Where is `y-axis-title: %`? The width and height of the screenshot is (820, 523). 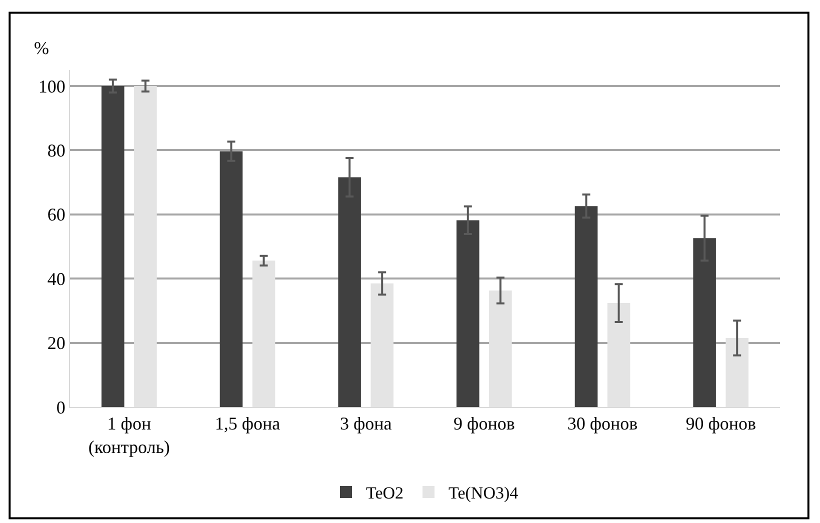
y-axis-title: % is located at coordinates (41, 48).